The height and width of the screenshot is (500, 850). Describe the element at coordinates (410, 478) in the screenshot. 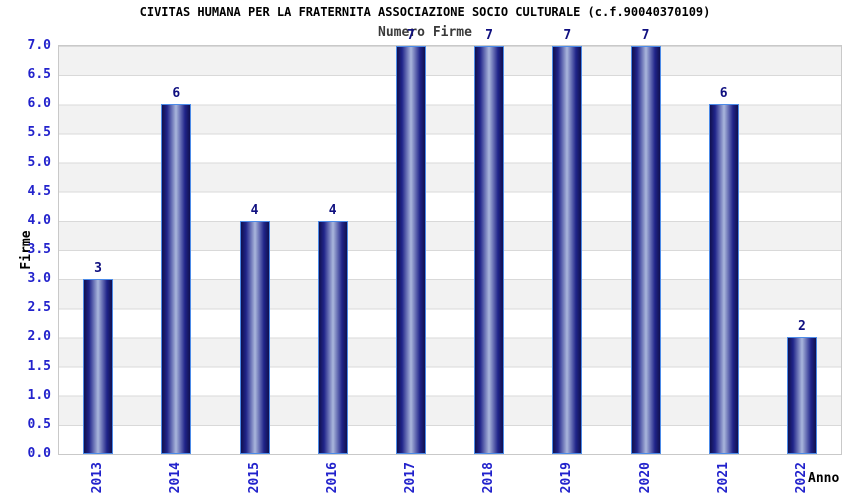

I see `x-tick-label: 2017` at that location.